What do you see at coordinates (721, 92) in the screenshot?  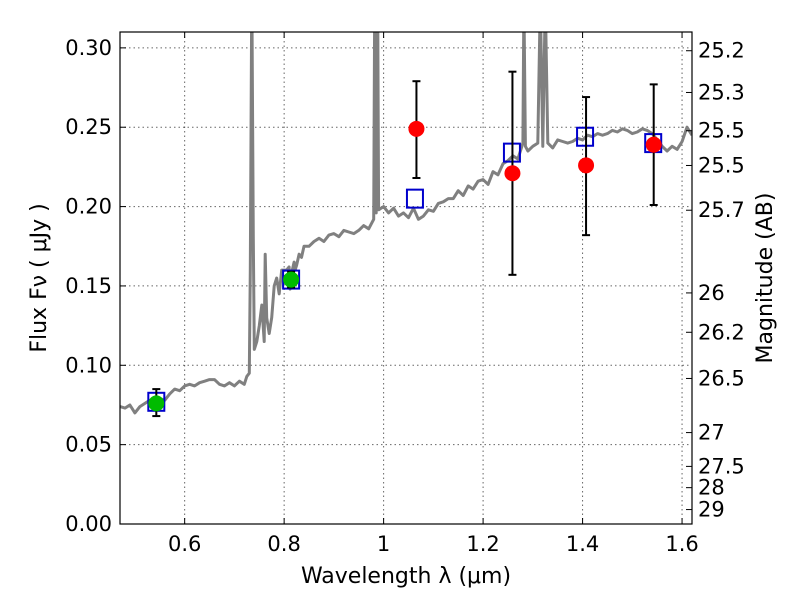 I see `y2-tick-label: 25.3` at bounding box center [721, 92].